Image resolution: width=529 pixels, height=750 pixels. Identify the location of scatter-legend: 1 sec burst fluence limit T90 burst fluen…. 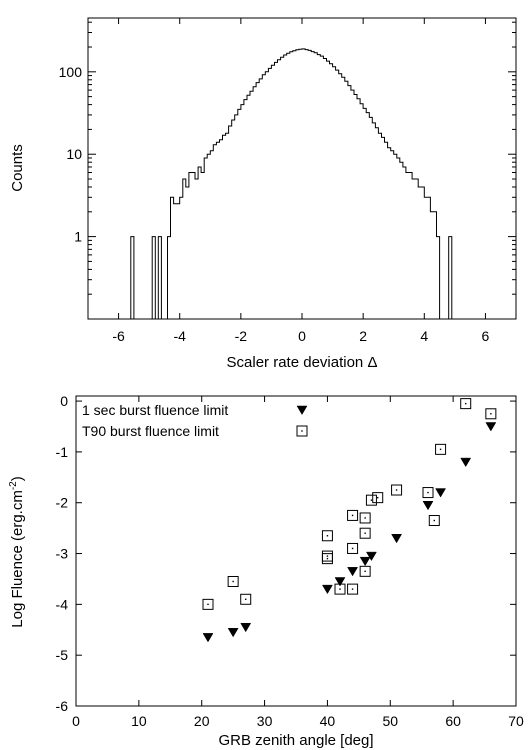
(195, 420).